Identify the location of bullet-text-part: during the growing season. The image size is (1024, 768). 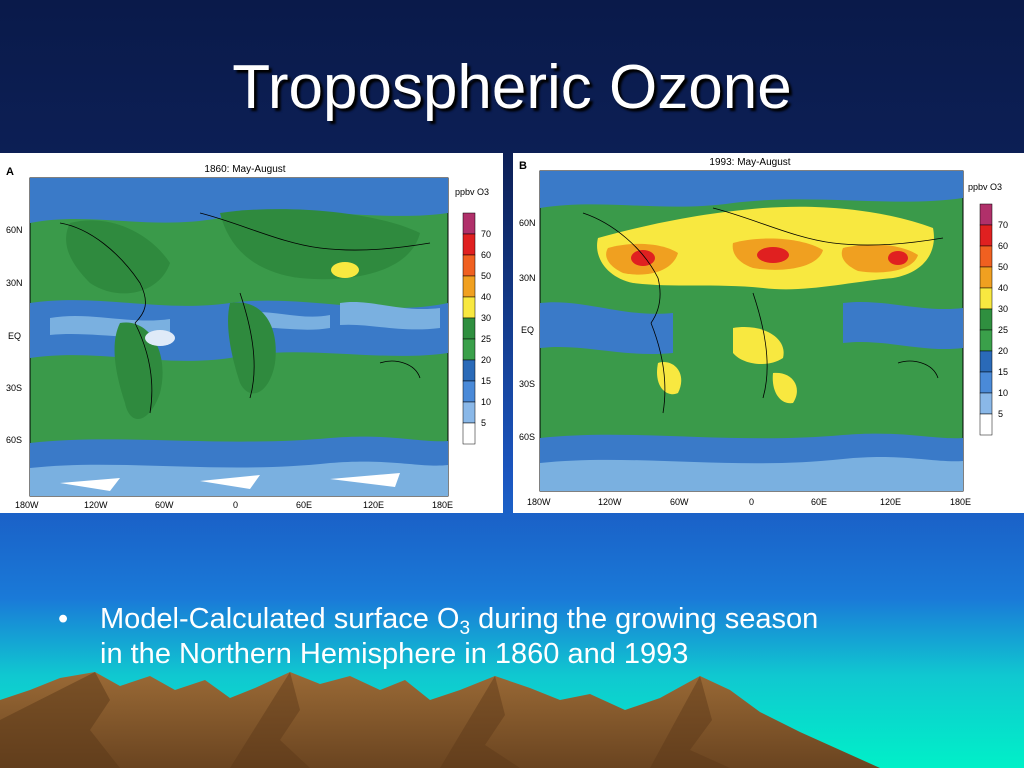
(644, 619).